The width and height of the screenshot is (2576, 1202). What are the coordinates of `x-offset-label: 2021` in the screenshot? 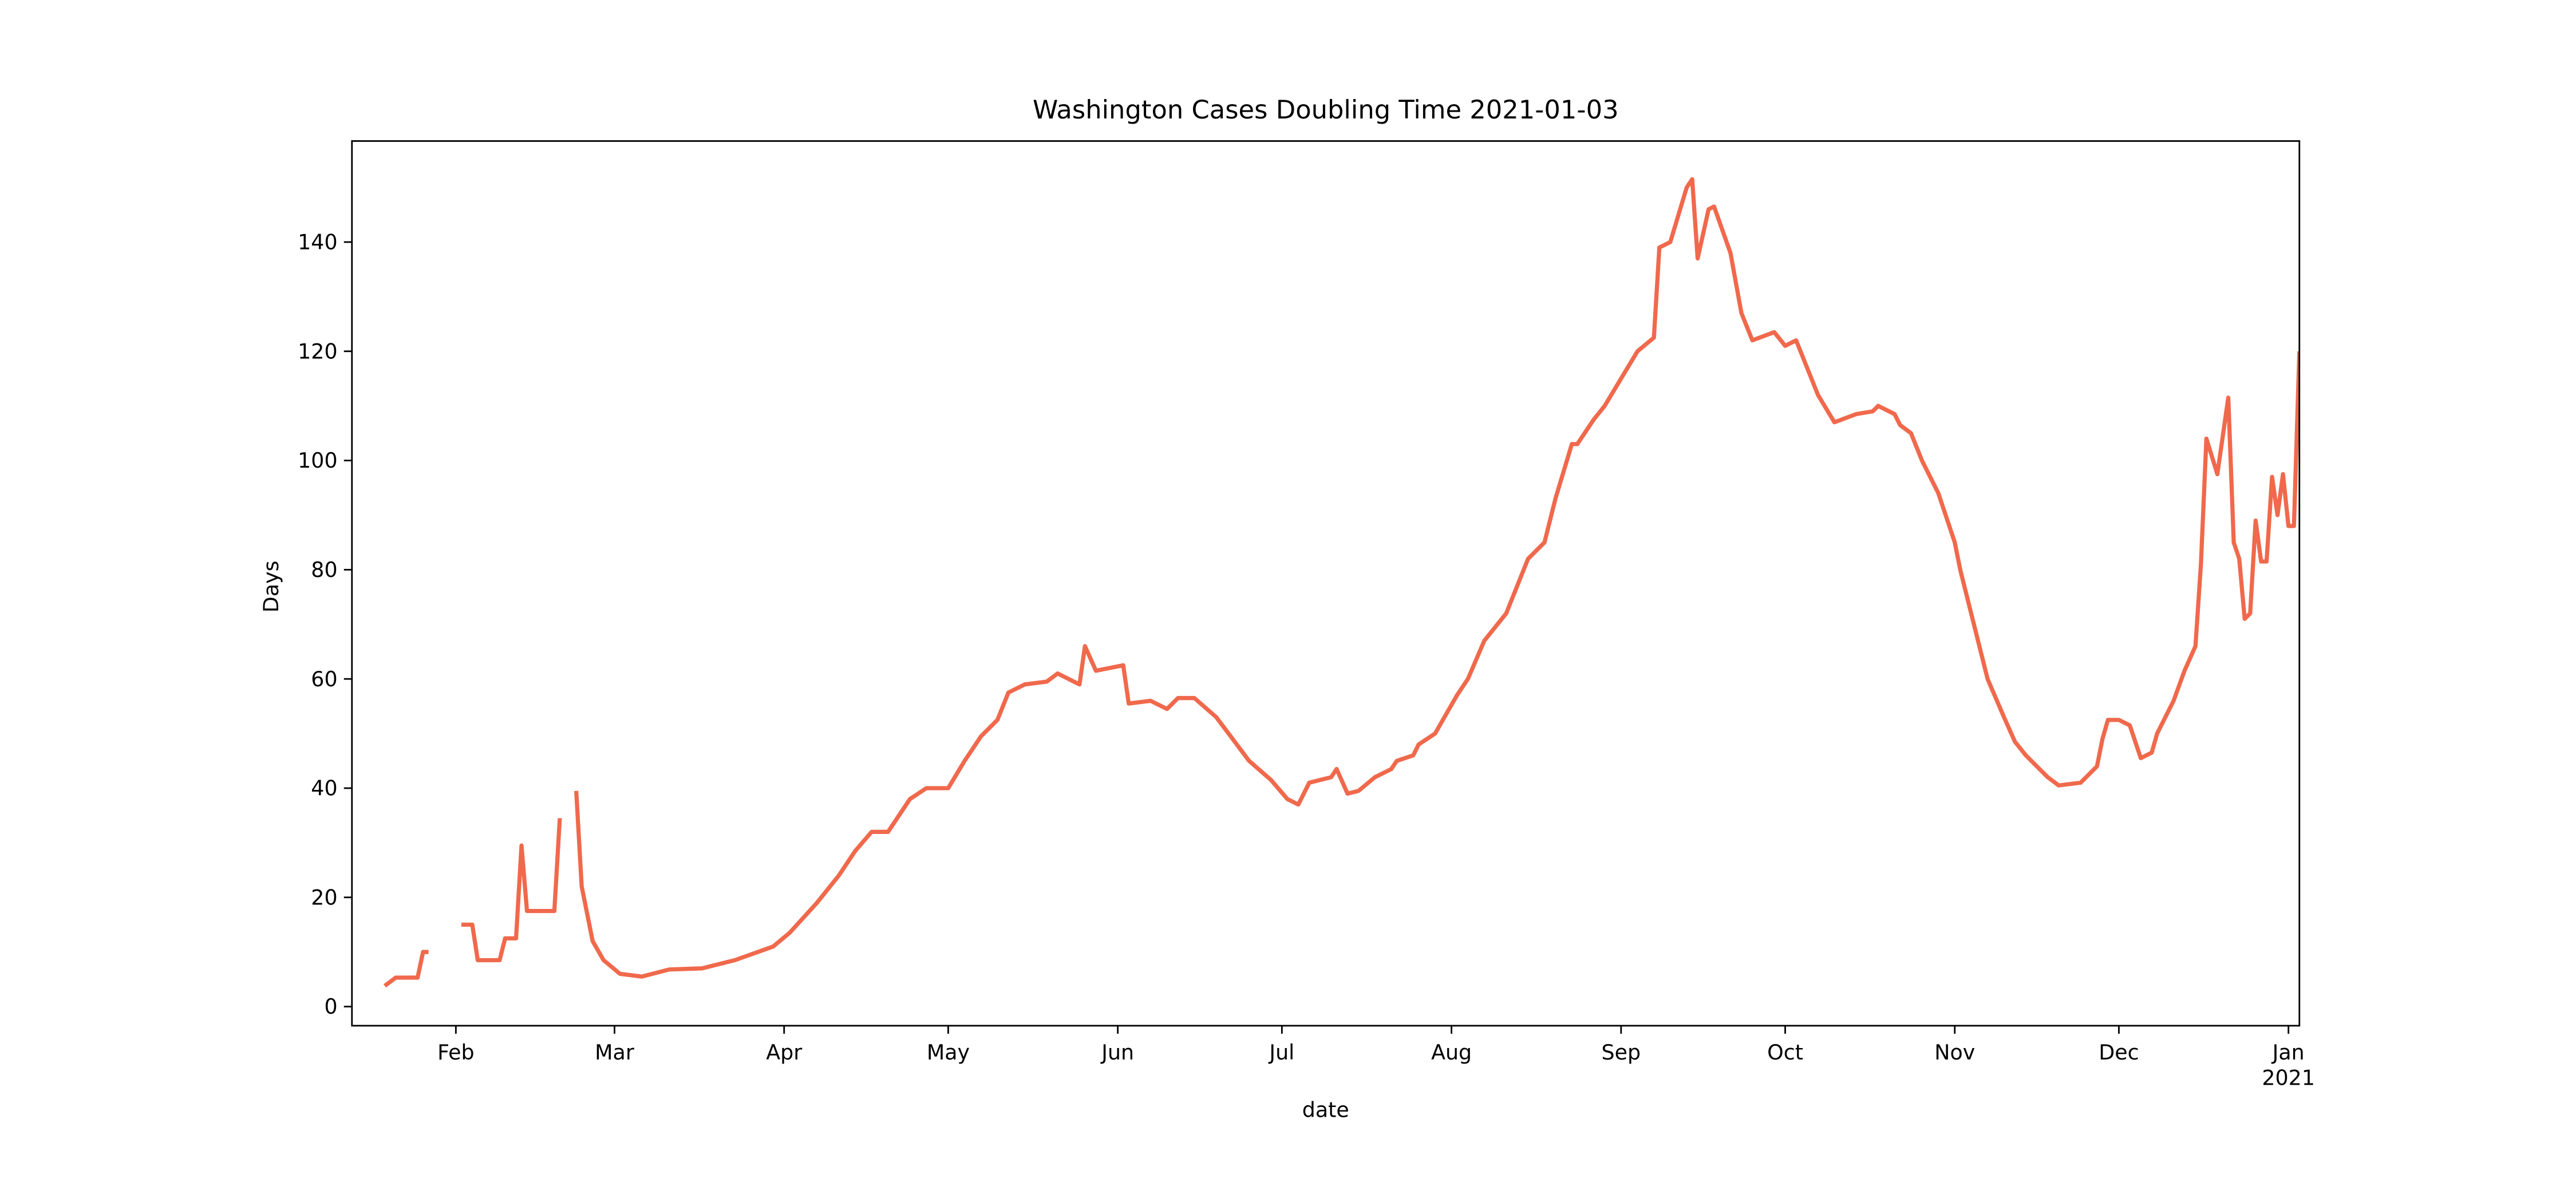 It's located at (2288, 1078).